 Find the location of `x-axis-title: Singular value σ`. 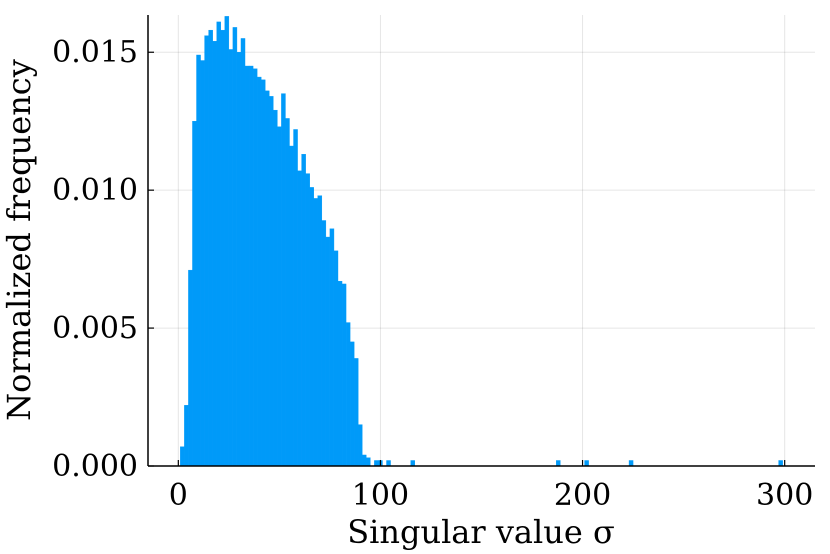

x-axis-title: Singular value σ is located at coordinates (481, 532).